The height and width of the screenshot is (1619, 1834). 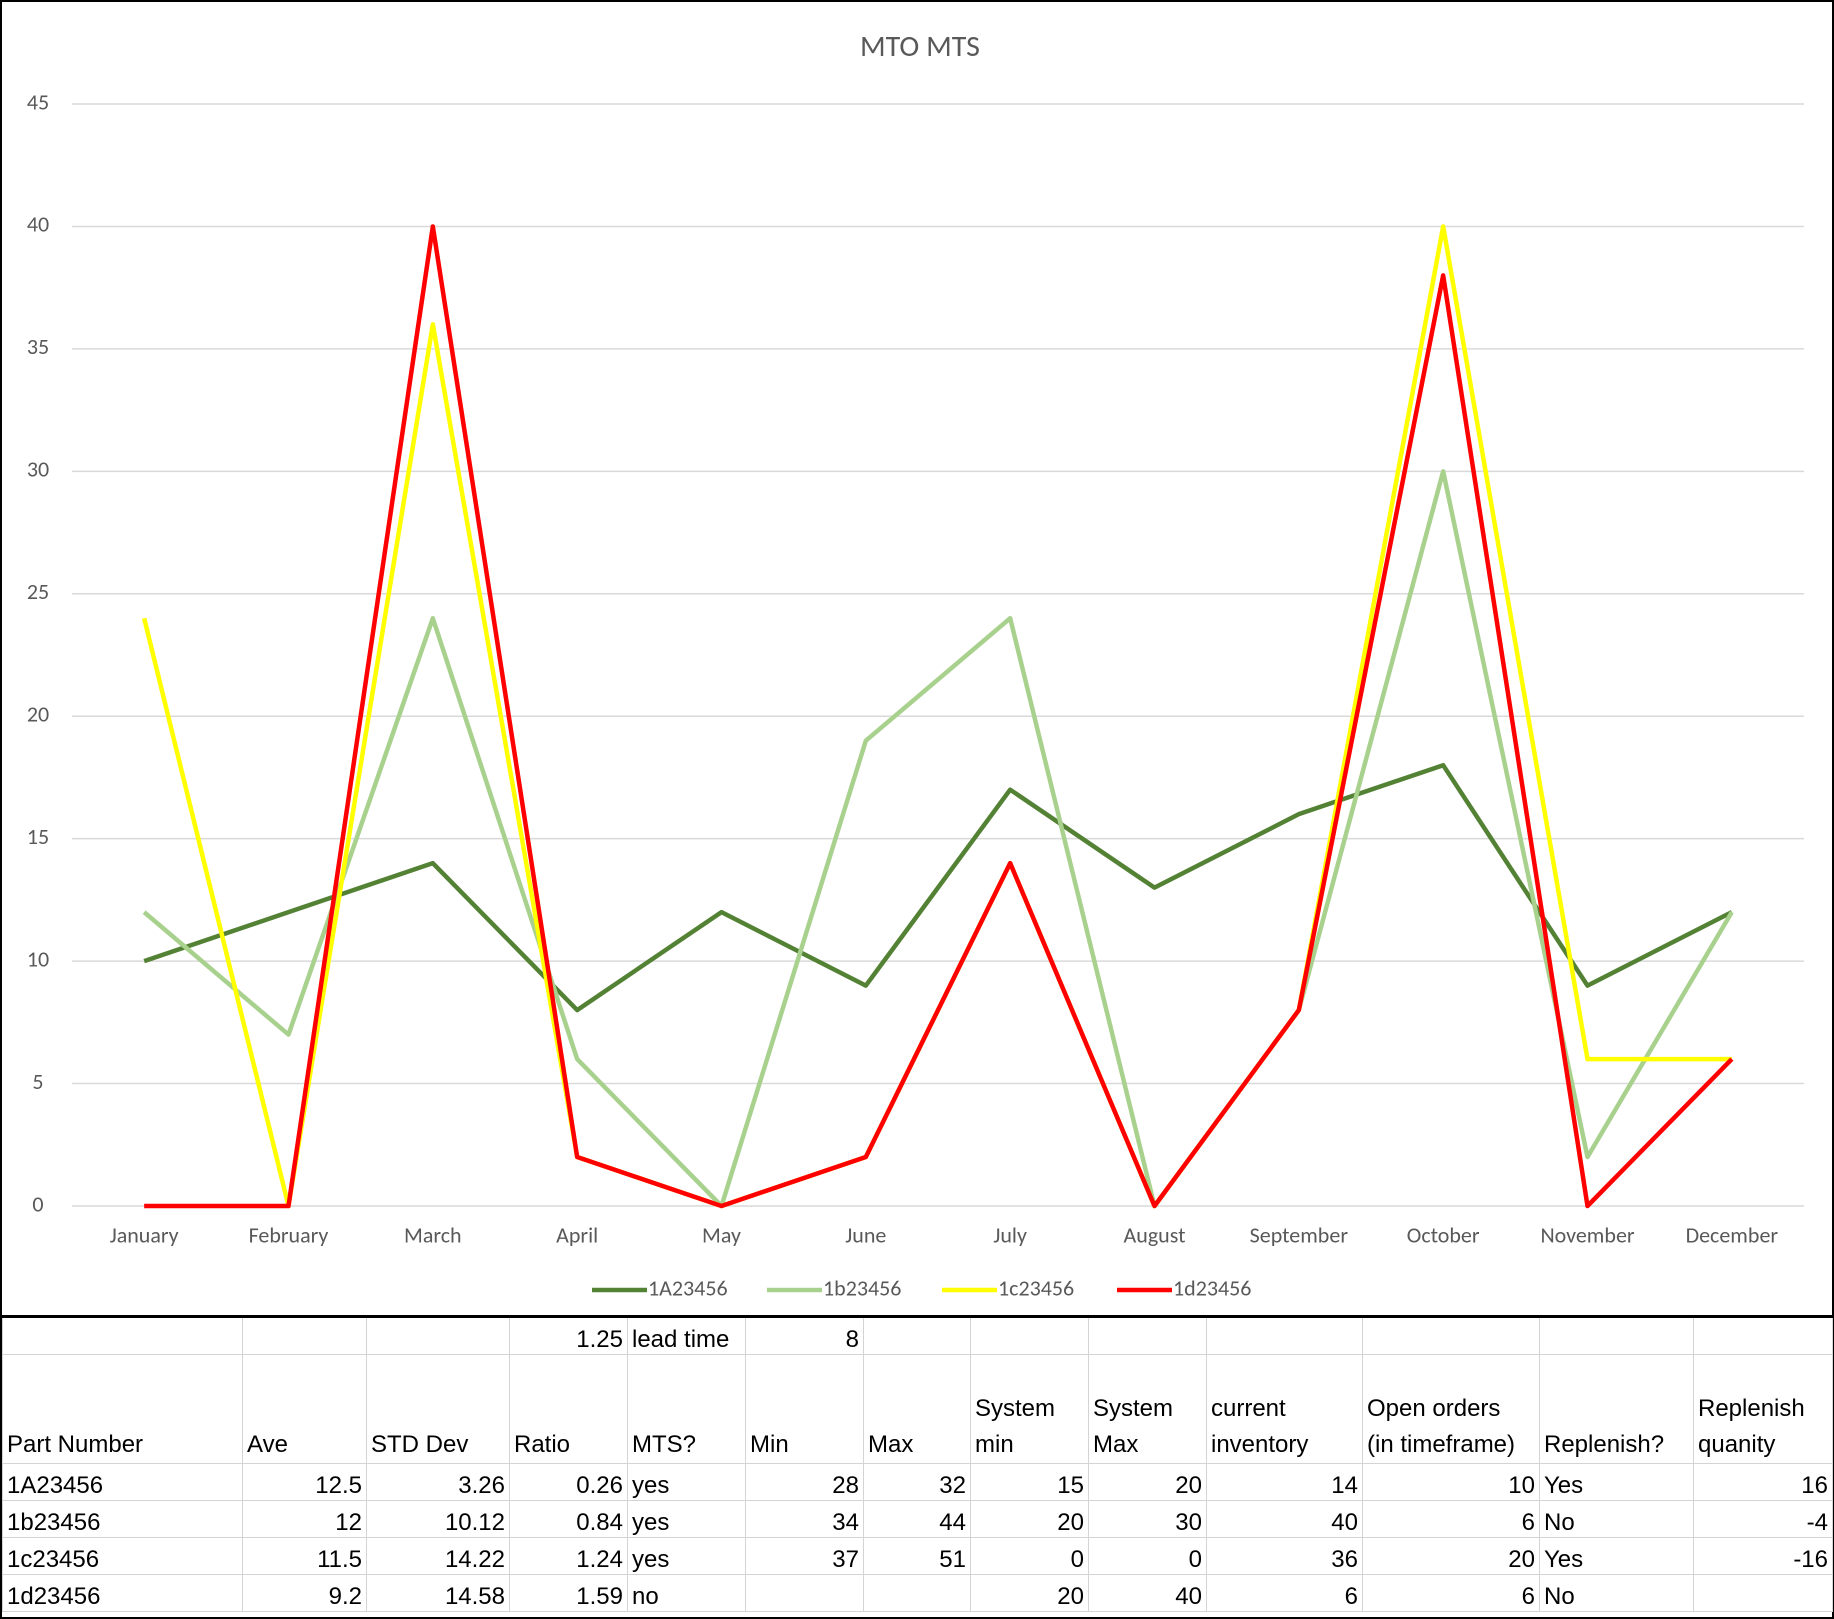 I want to click on y-tick-label: 5, so click(x=37, y=1081).